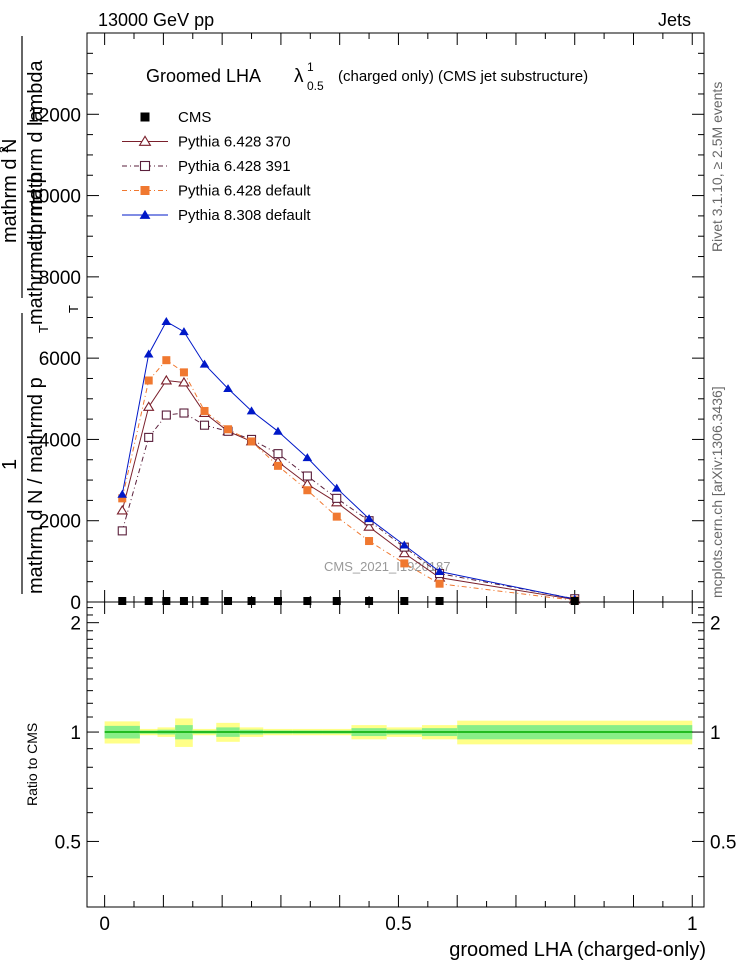 This screenshot has width=746, height=972. I want to click on chart-title-symbol-sup: 1, so click(310, 67).